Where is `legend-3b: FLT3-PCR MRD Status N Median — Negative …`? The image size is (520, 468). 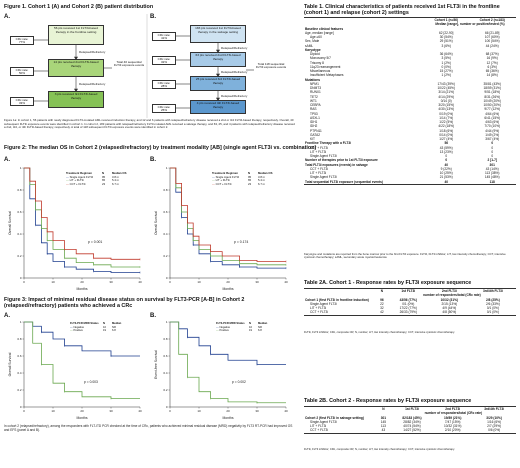 legend-3b: FLT3-PCR MRD Status N Median — Negative … is located at coordinates (241, 327).